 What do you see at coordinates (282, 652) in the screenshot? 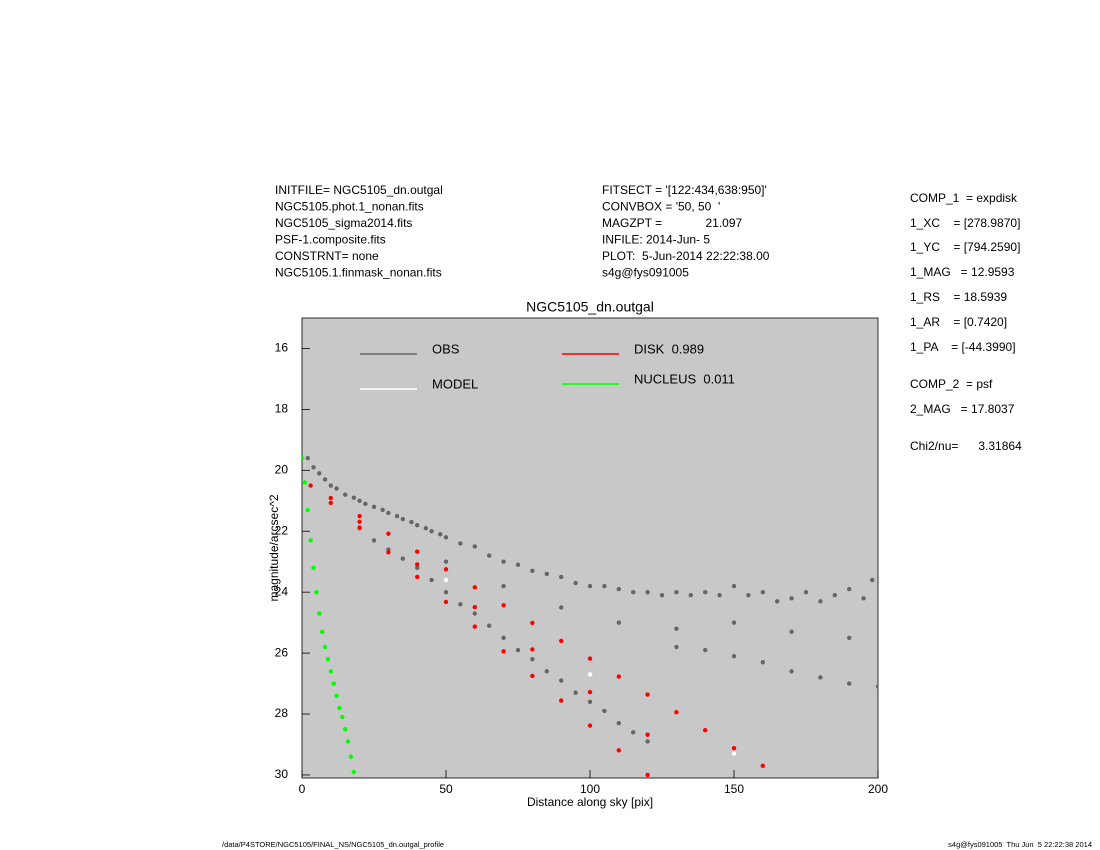
I see `y-tick-label: 26` at bounding box center [282, 652].